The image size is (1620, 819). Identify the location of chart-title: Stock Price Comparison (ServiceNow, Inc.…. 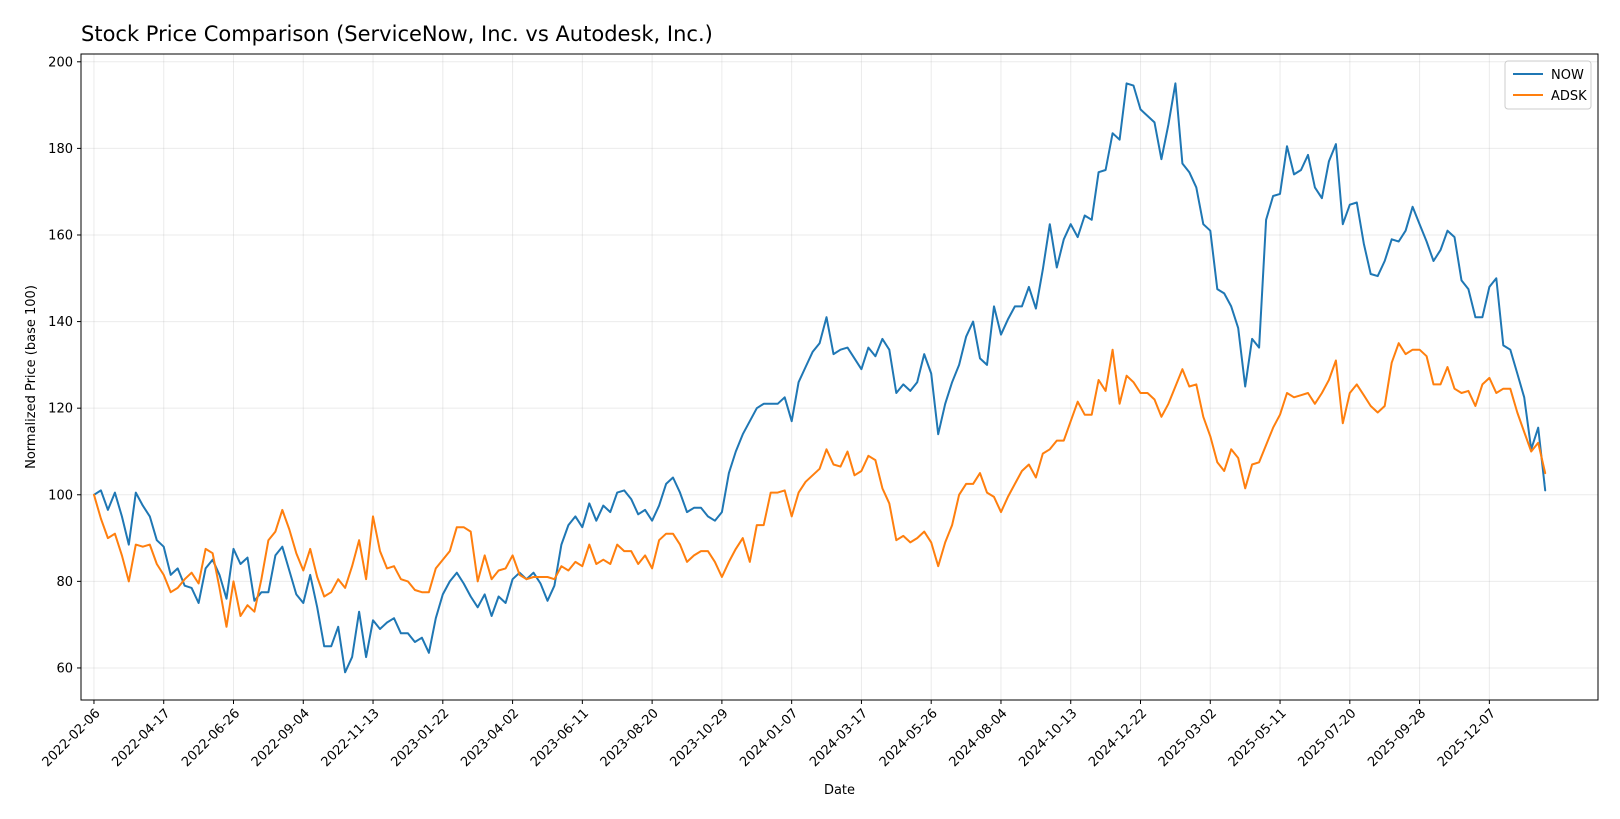
(397, 34).